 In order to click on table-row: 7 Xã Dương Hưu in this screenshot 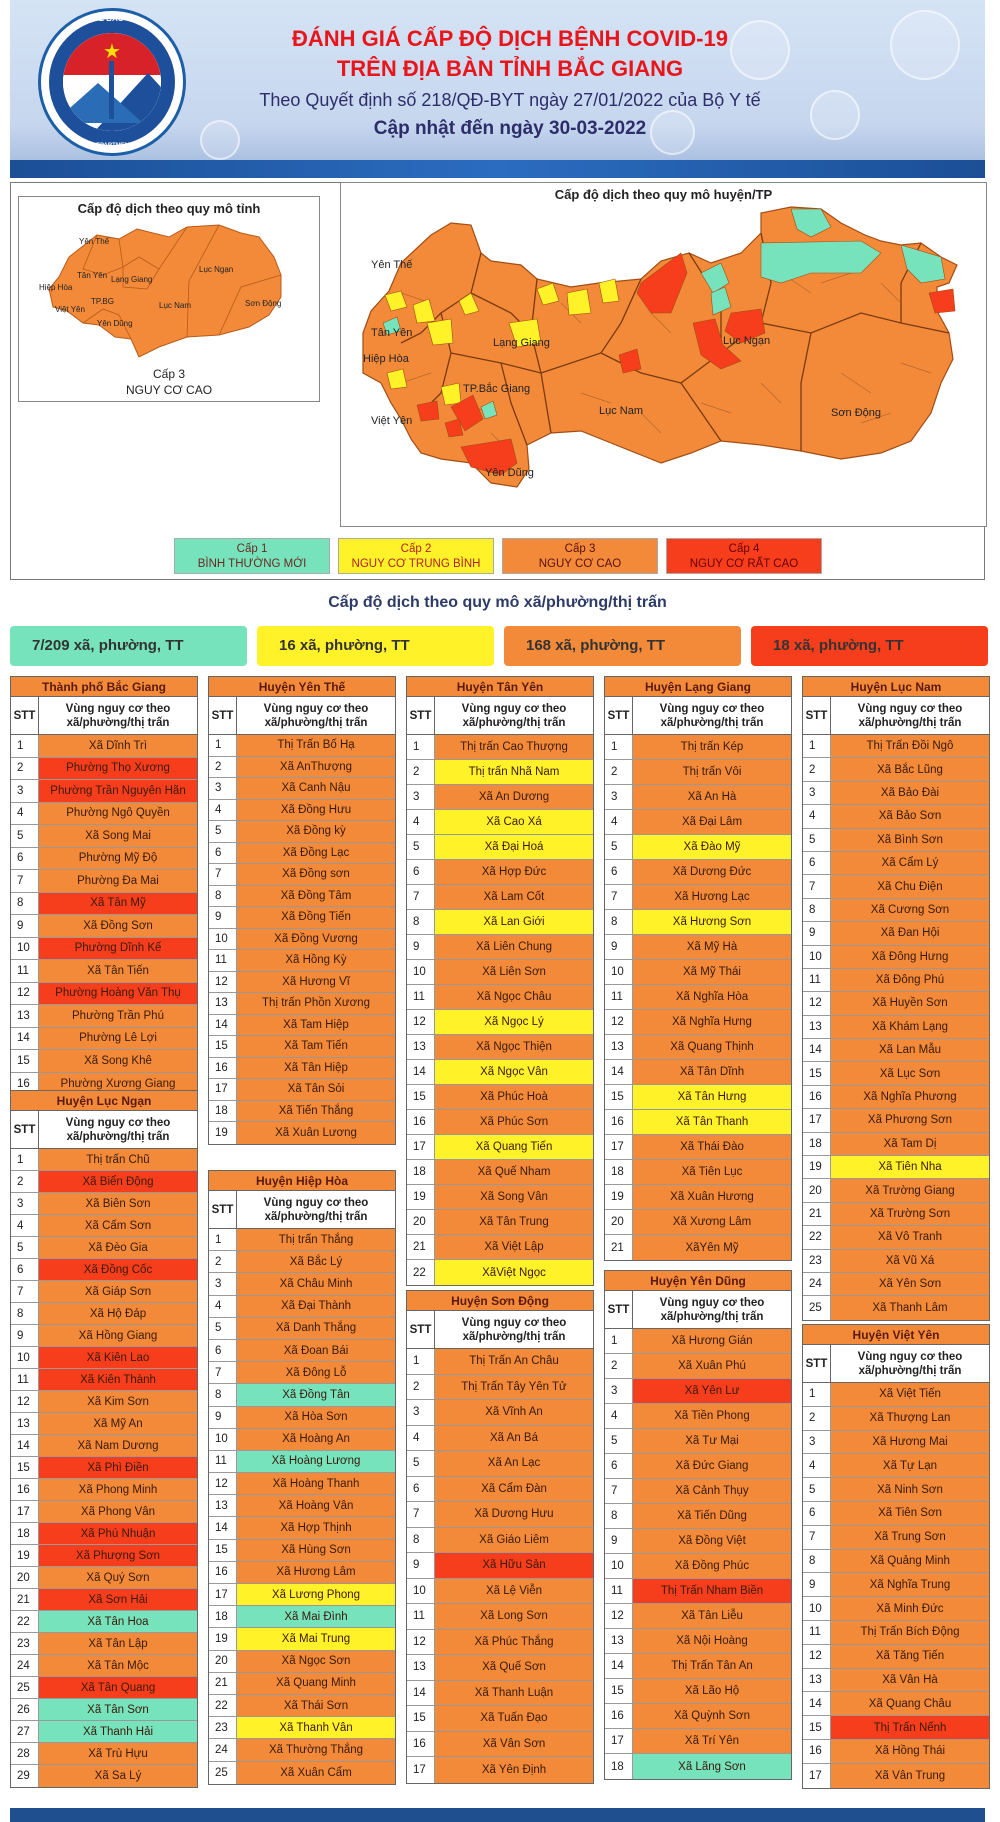, I will do `click(500, 1515)`.